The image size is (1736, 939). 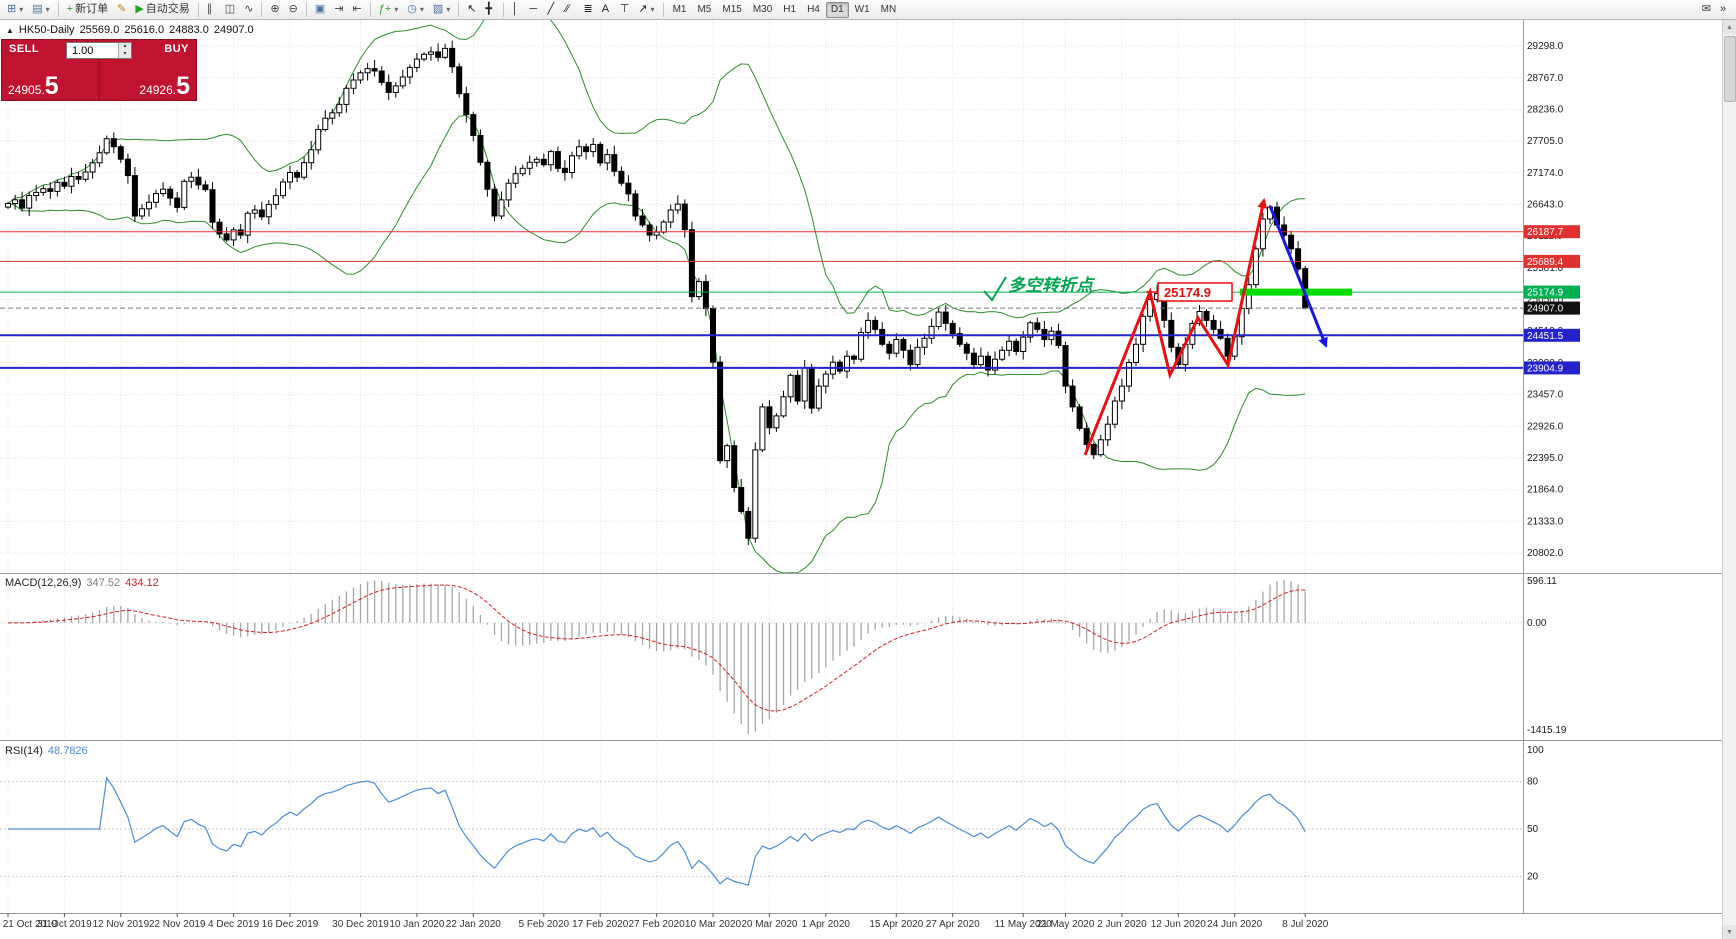 What do you see at coordinates (121, 9) in the screenshot?
I see `metaeditor-button: ✎` at bounding box center [121, 9].